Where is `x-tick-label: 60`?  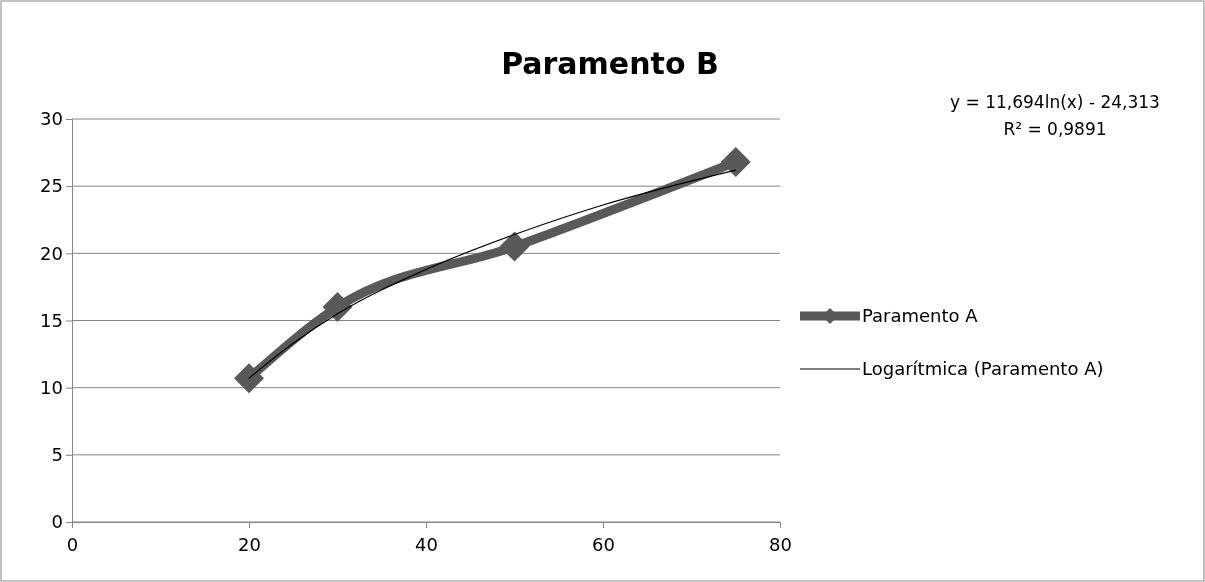 x-tick-label: 60 is located at coordinates (603, 544).